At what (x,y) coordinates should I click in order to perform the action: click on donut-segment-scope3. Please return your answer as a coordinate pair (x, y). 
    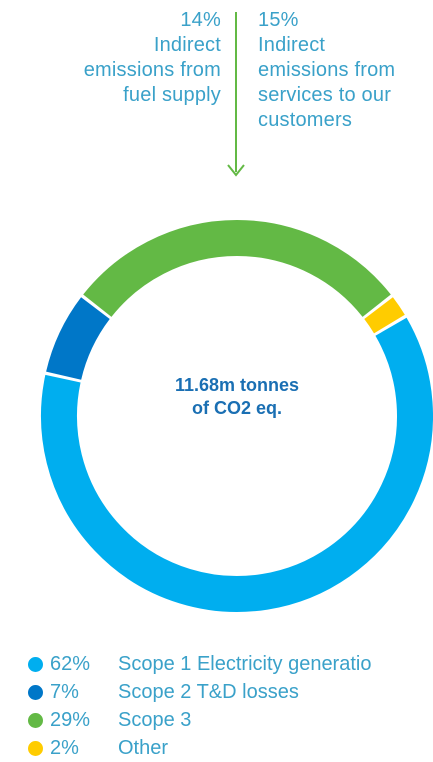
    Looking at the image, I should click on (237, 269).